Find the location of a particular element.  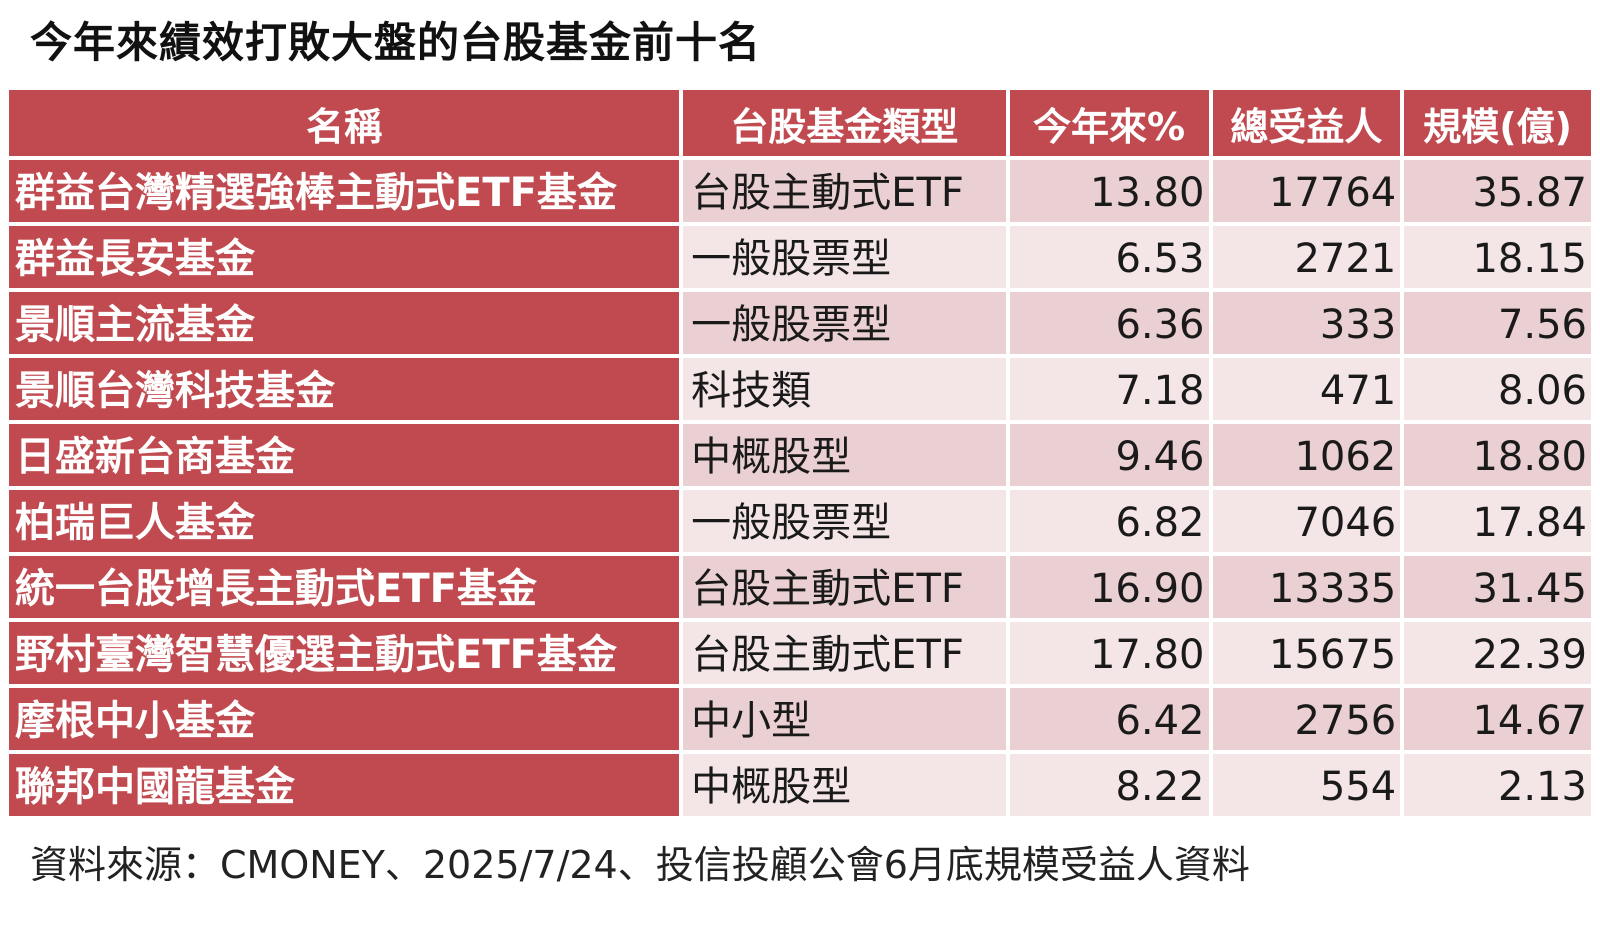

fund-name-cell: 聯邦中國龍基金 is located at coordinates (344, 785).